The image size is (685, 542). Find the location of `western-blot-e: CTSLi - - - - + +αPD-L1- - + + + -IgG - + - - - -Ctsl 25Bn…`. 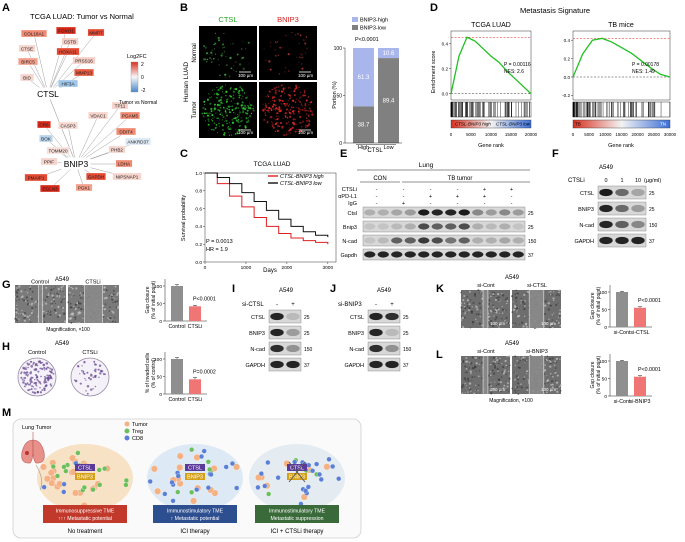

western-blot-e: CTSLi - - - - + +αPD-L1- - + + + -IgG - + - - - -Ctsl 25Bn… is located at coordinates (437, 224).